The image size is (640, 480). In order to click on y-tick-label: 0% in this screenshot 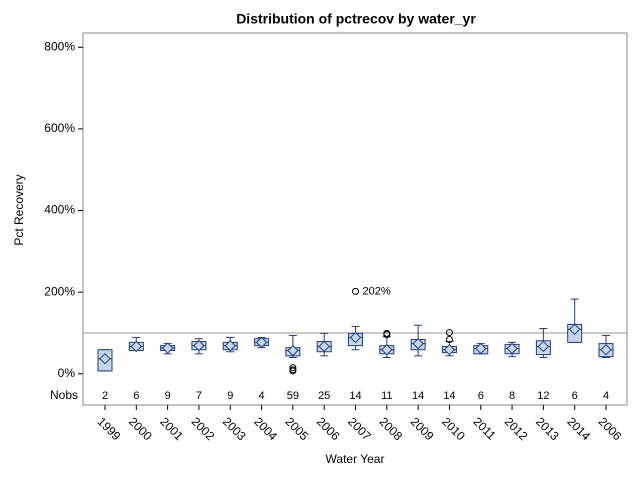, I will do `click(67, 373)`.